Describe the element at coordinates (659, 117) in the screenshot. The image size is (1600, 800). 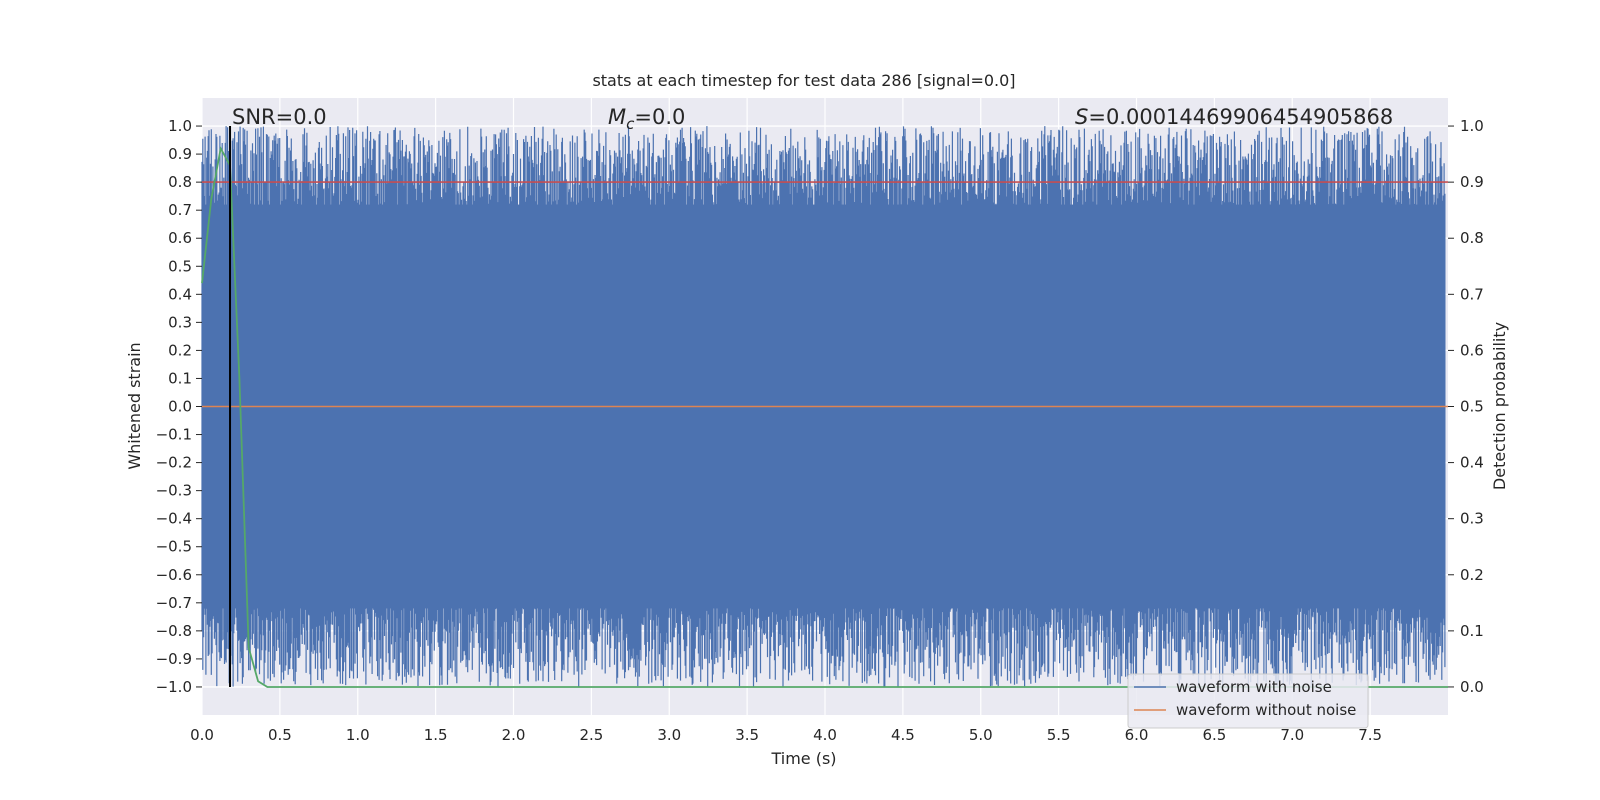
I see `chirp-mass-value: =0.0` at that location.